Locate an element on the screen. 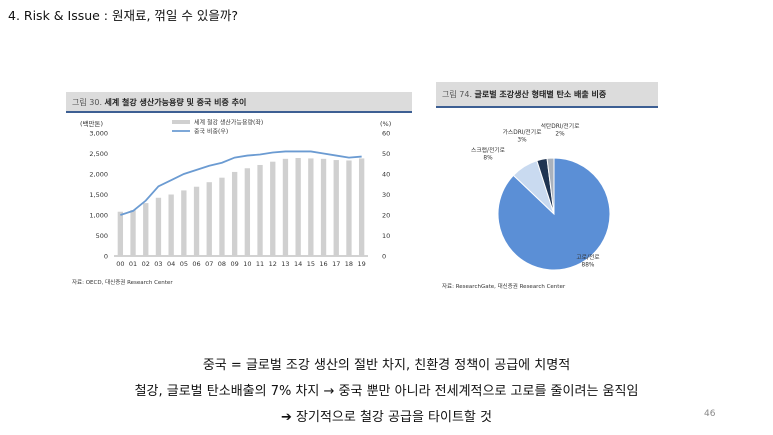 The image size is (773, 435). figure-30-source: 자료: OECD, 대신증권 Research Center is located at coordinates (122, 283).